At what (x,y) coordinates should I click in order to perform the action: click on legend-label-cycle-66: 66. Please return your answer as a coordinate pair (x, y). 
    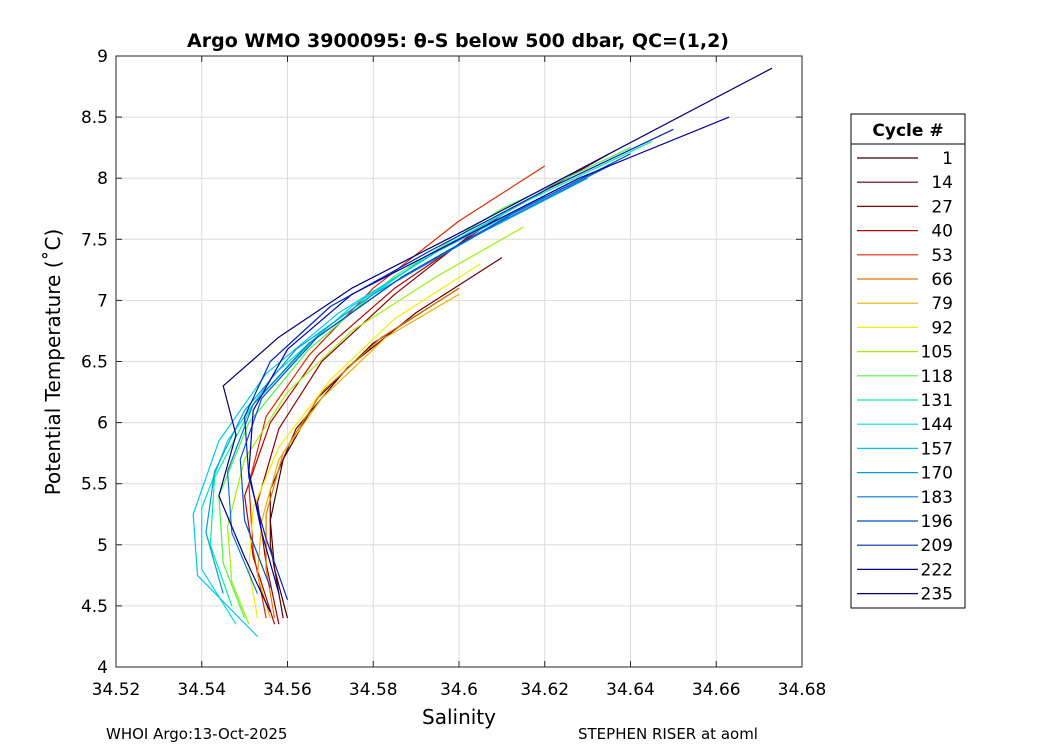
    Looking at the image, I should click on (942, 280).